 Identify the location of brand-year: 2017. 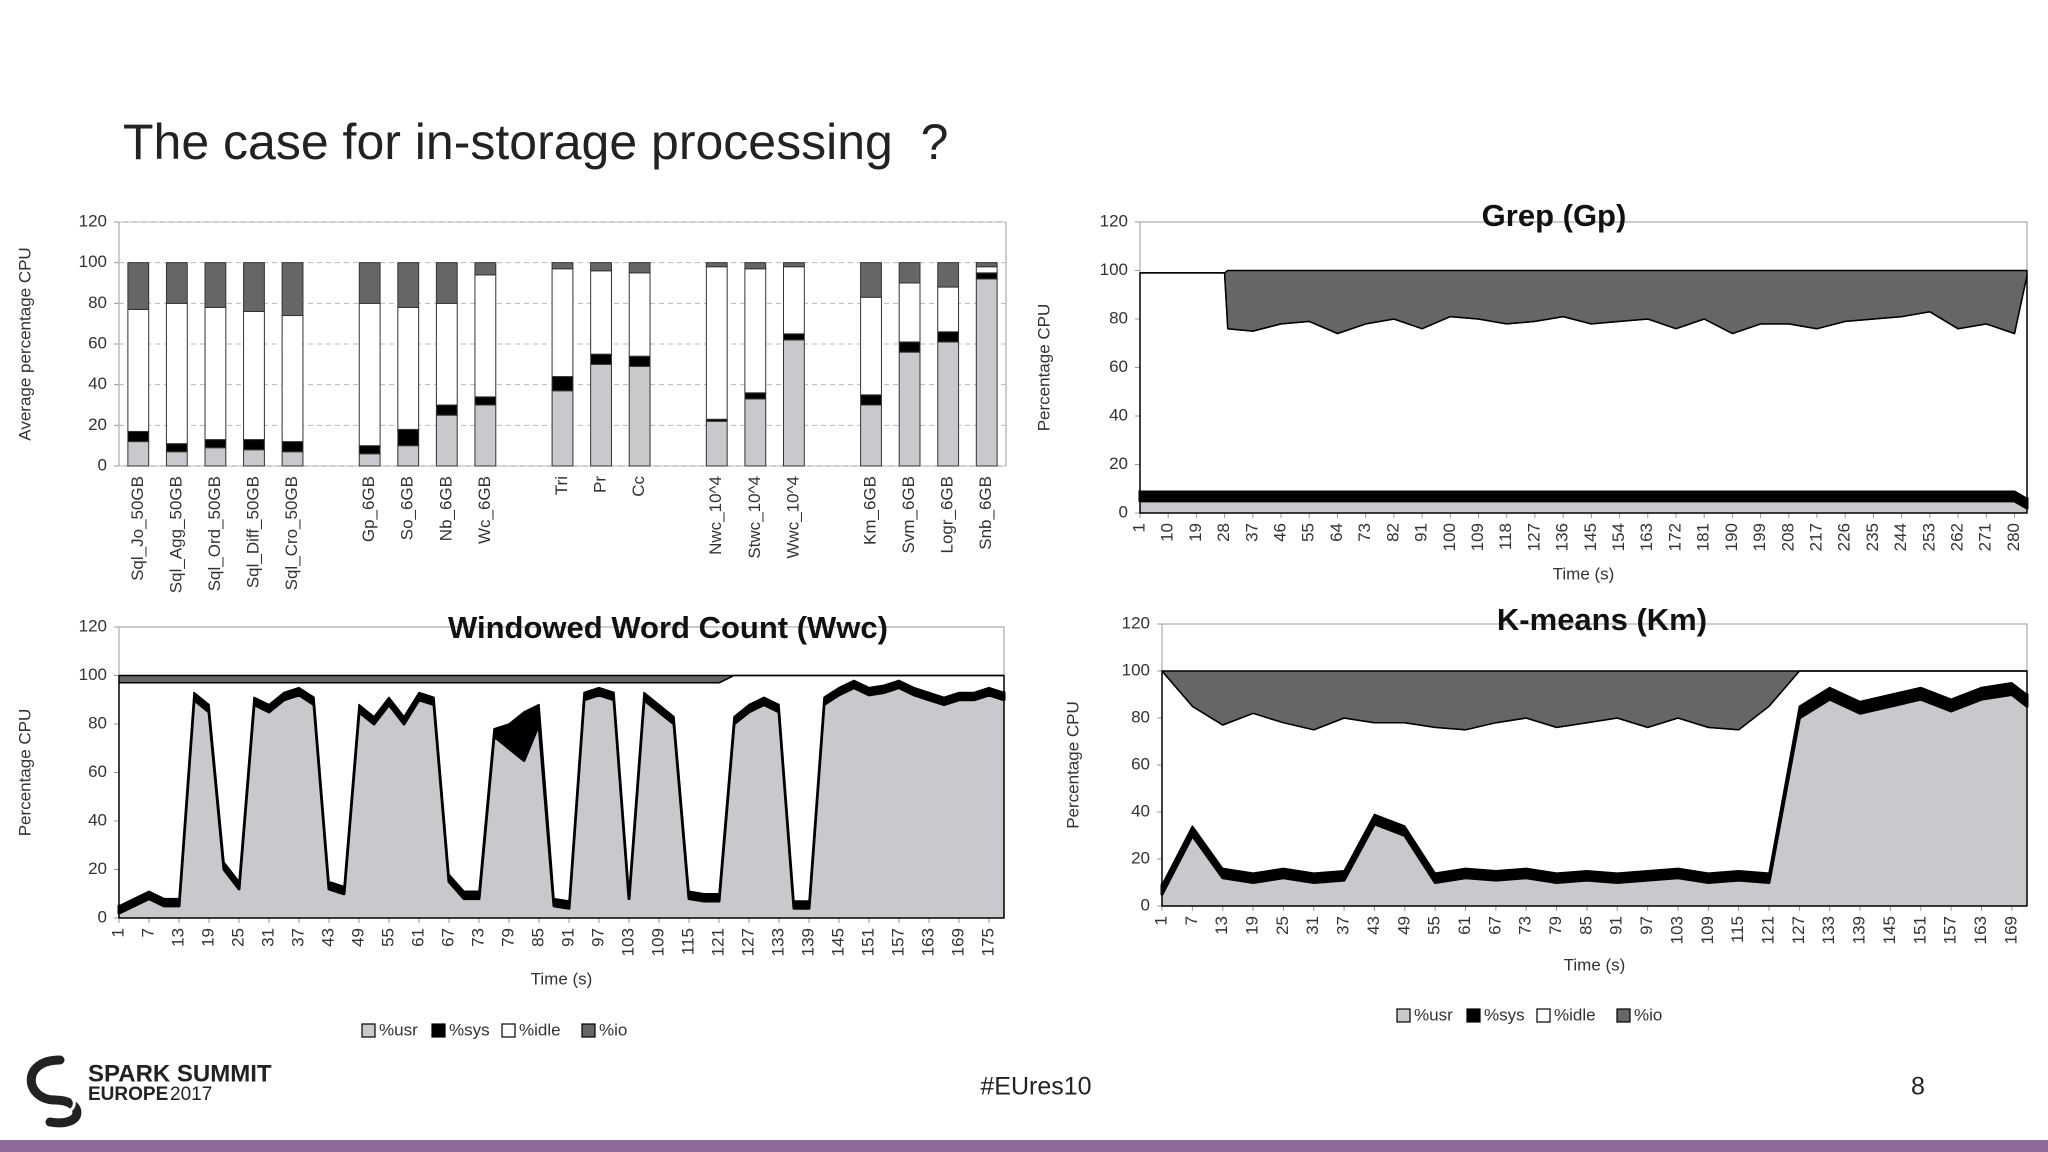
(191, 1094).